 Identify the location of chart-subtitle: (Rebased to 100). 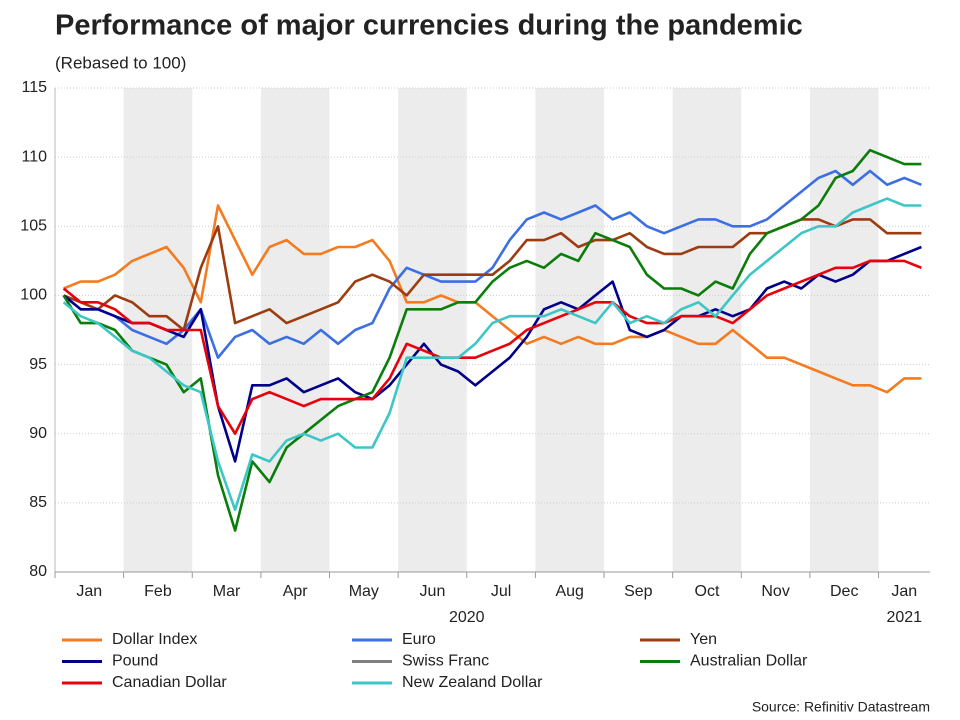
(120, 62).